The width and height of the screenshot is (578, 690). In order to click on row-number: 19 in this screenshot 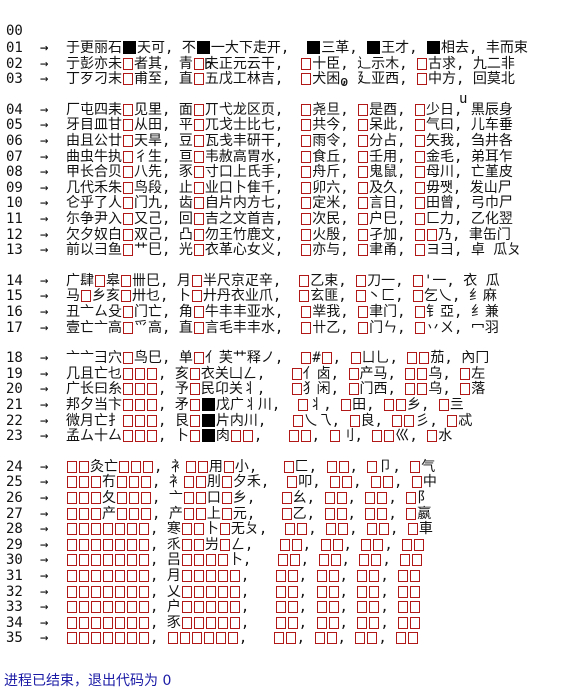, I will do `click(14, 373)`.